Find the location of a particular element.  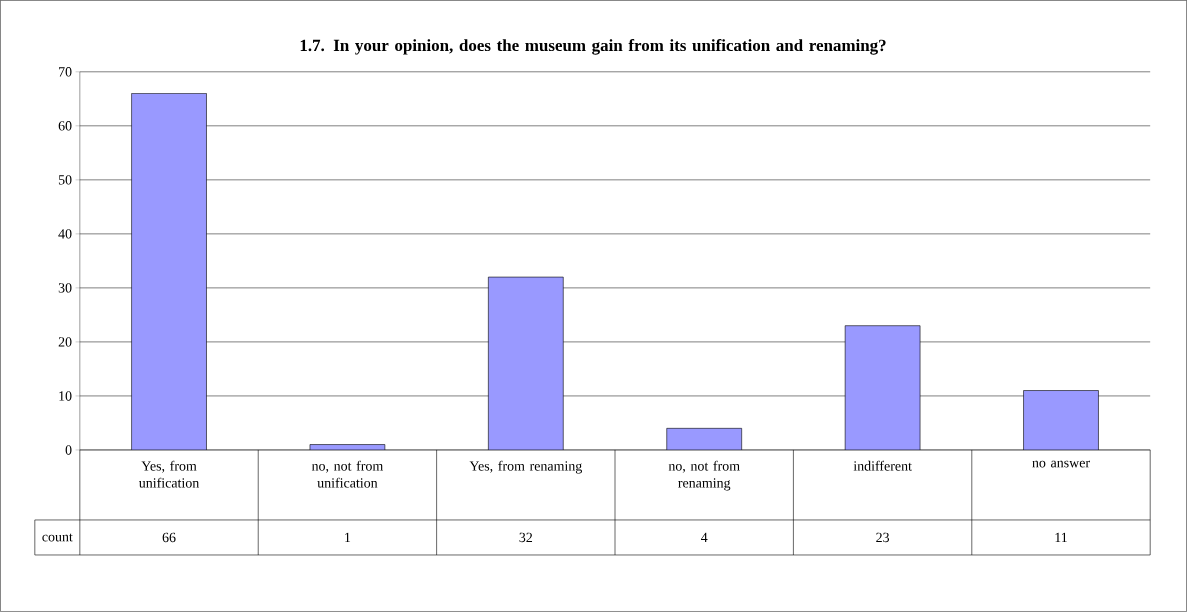

y-tick-label: 0 is located at coordinates (68, 450).